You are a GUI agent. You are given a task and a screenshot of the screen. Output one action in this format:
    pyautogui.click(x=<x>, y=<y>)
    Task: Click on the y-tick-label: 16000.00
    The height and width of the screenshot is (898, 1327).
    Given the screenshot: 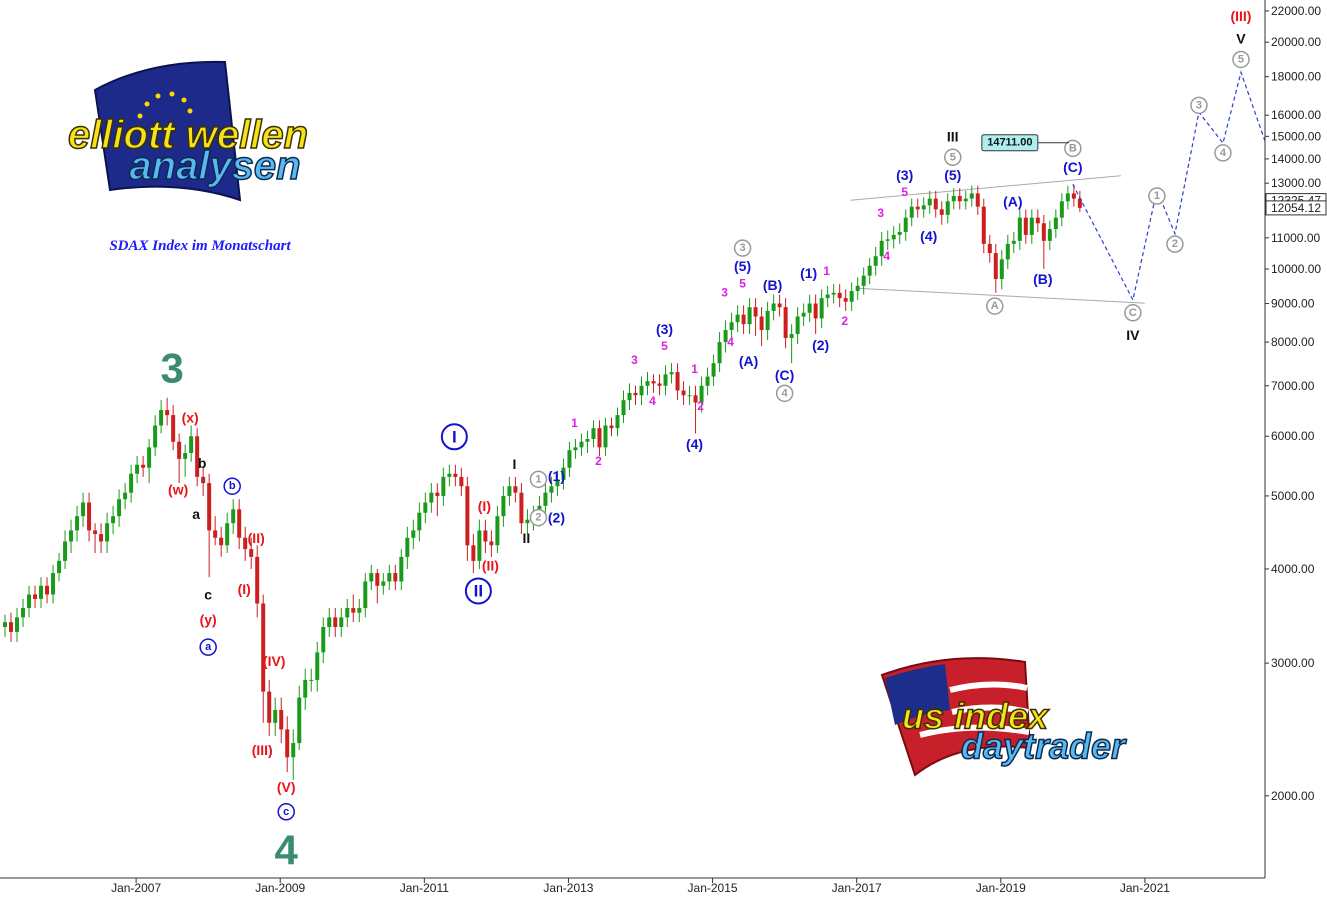 What is the action you would take?
    pyautogui.click(x=1296, y=115)
    